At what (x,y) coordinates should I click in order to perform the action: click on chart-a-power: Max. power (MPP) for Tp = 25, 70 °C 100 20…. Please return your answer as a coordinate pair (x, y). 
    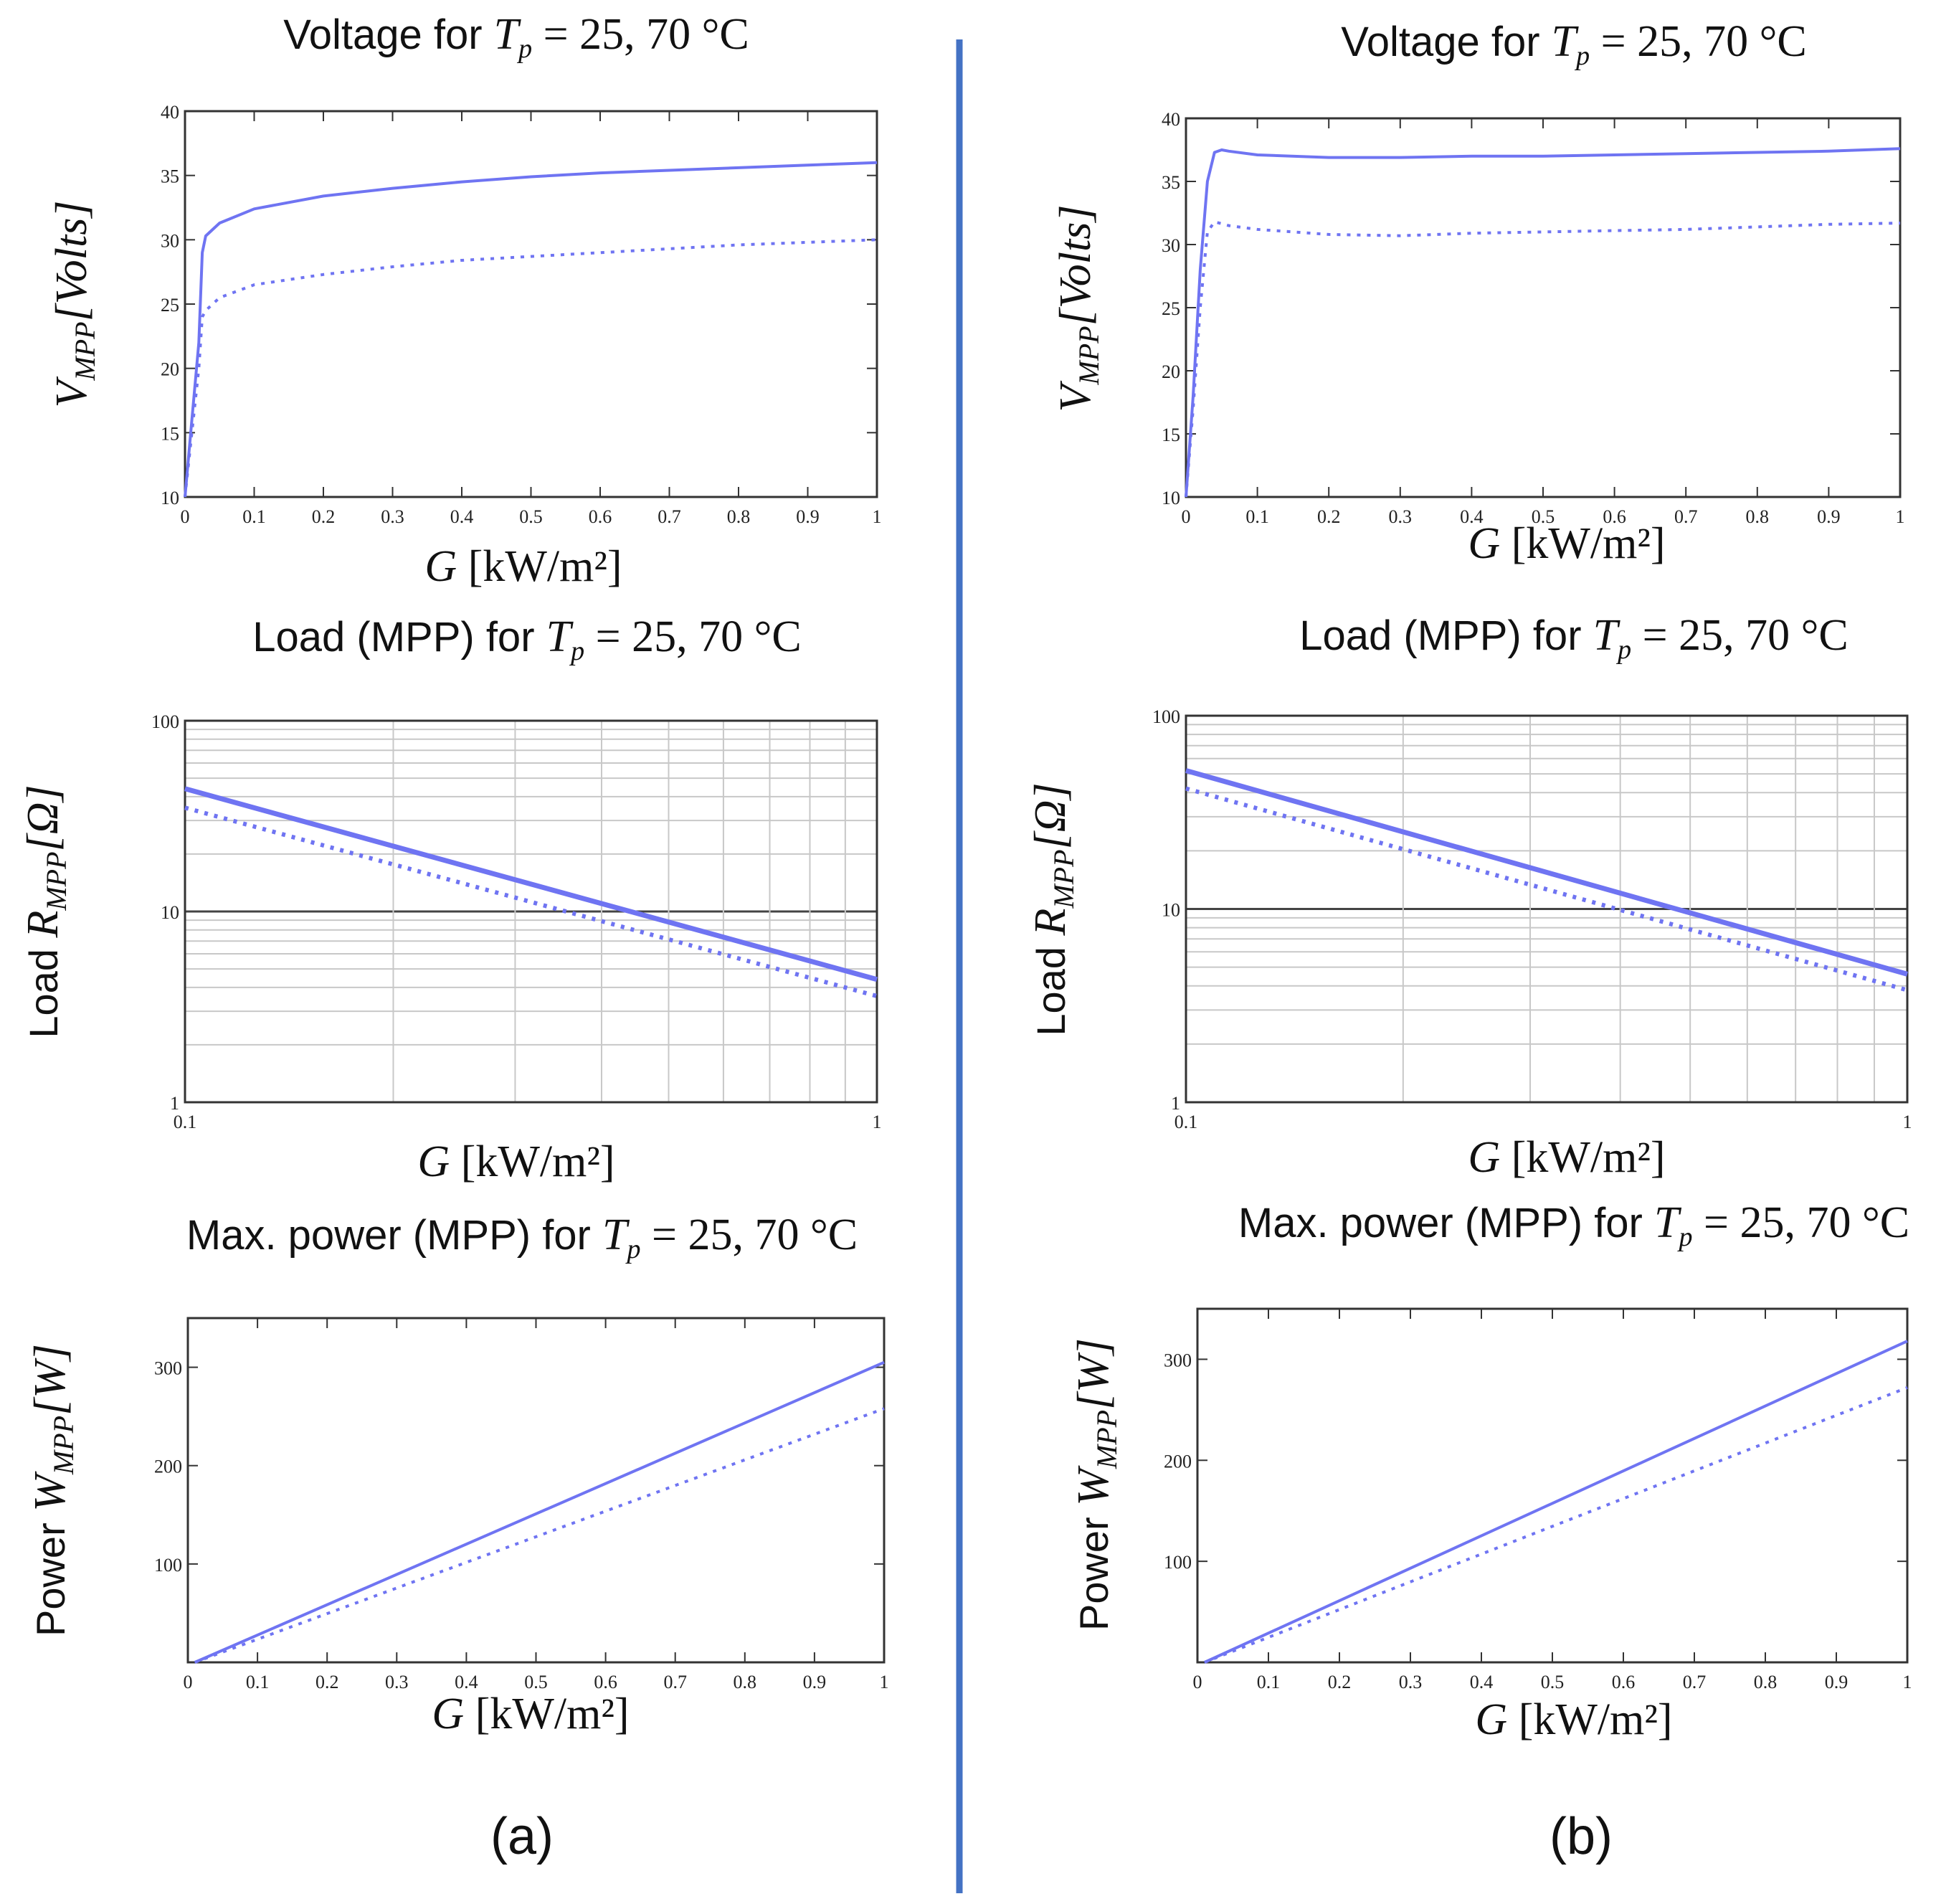
    Looking at the image, I should click on (457, 1474).